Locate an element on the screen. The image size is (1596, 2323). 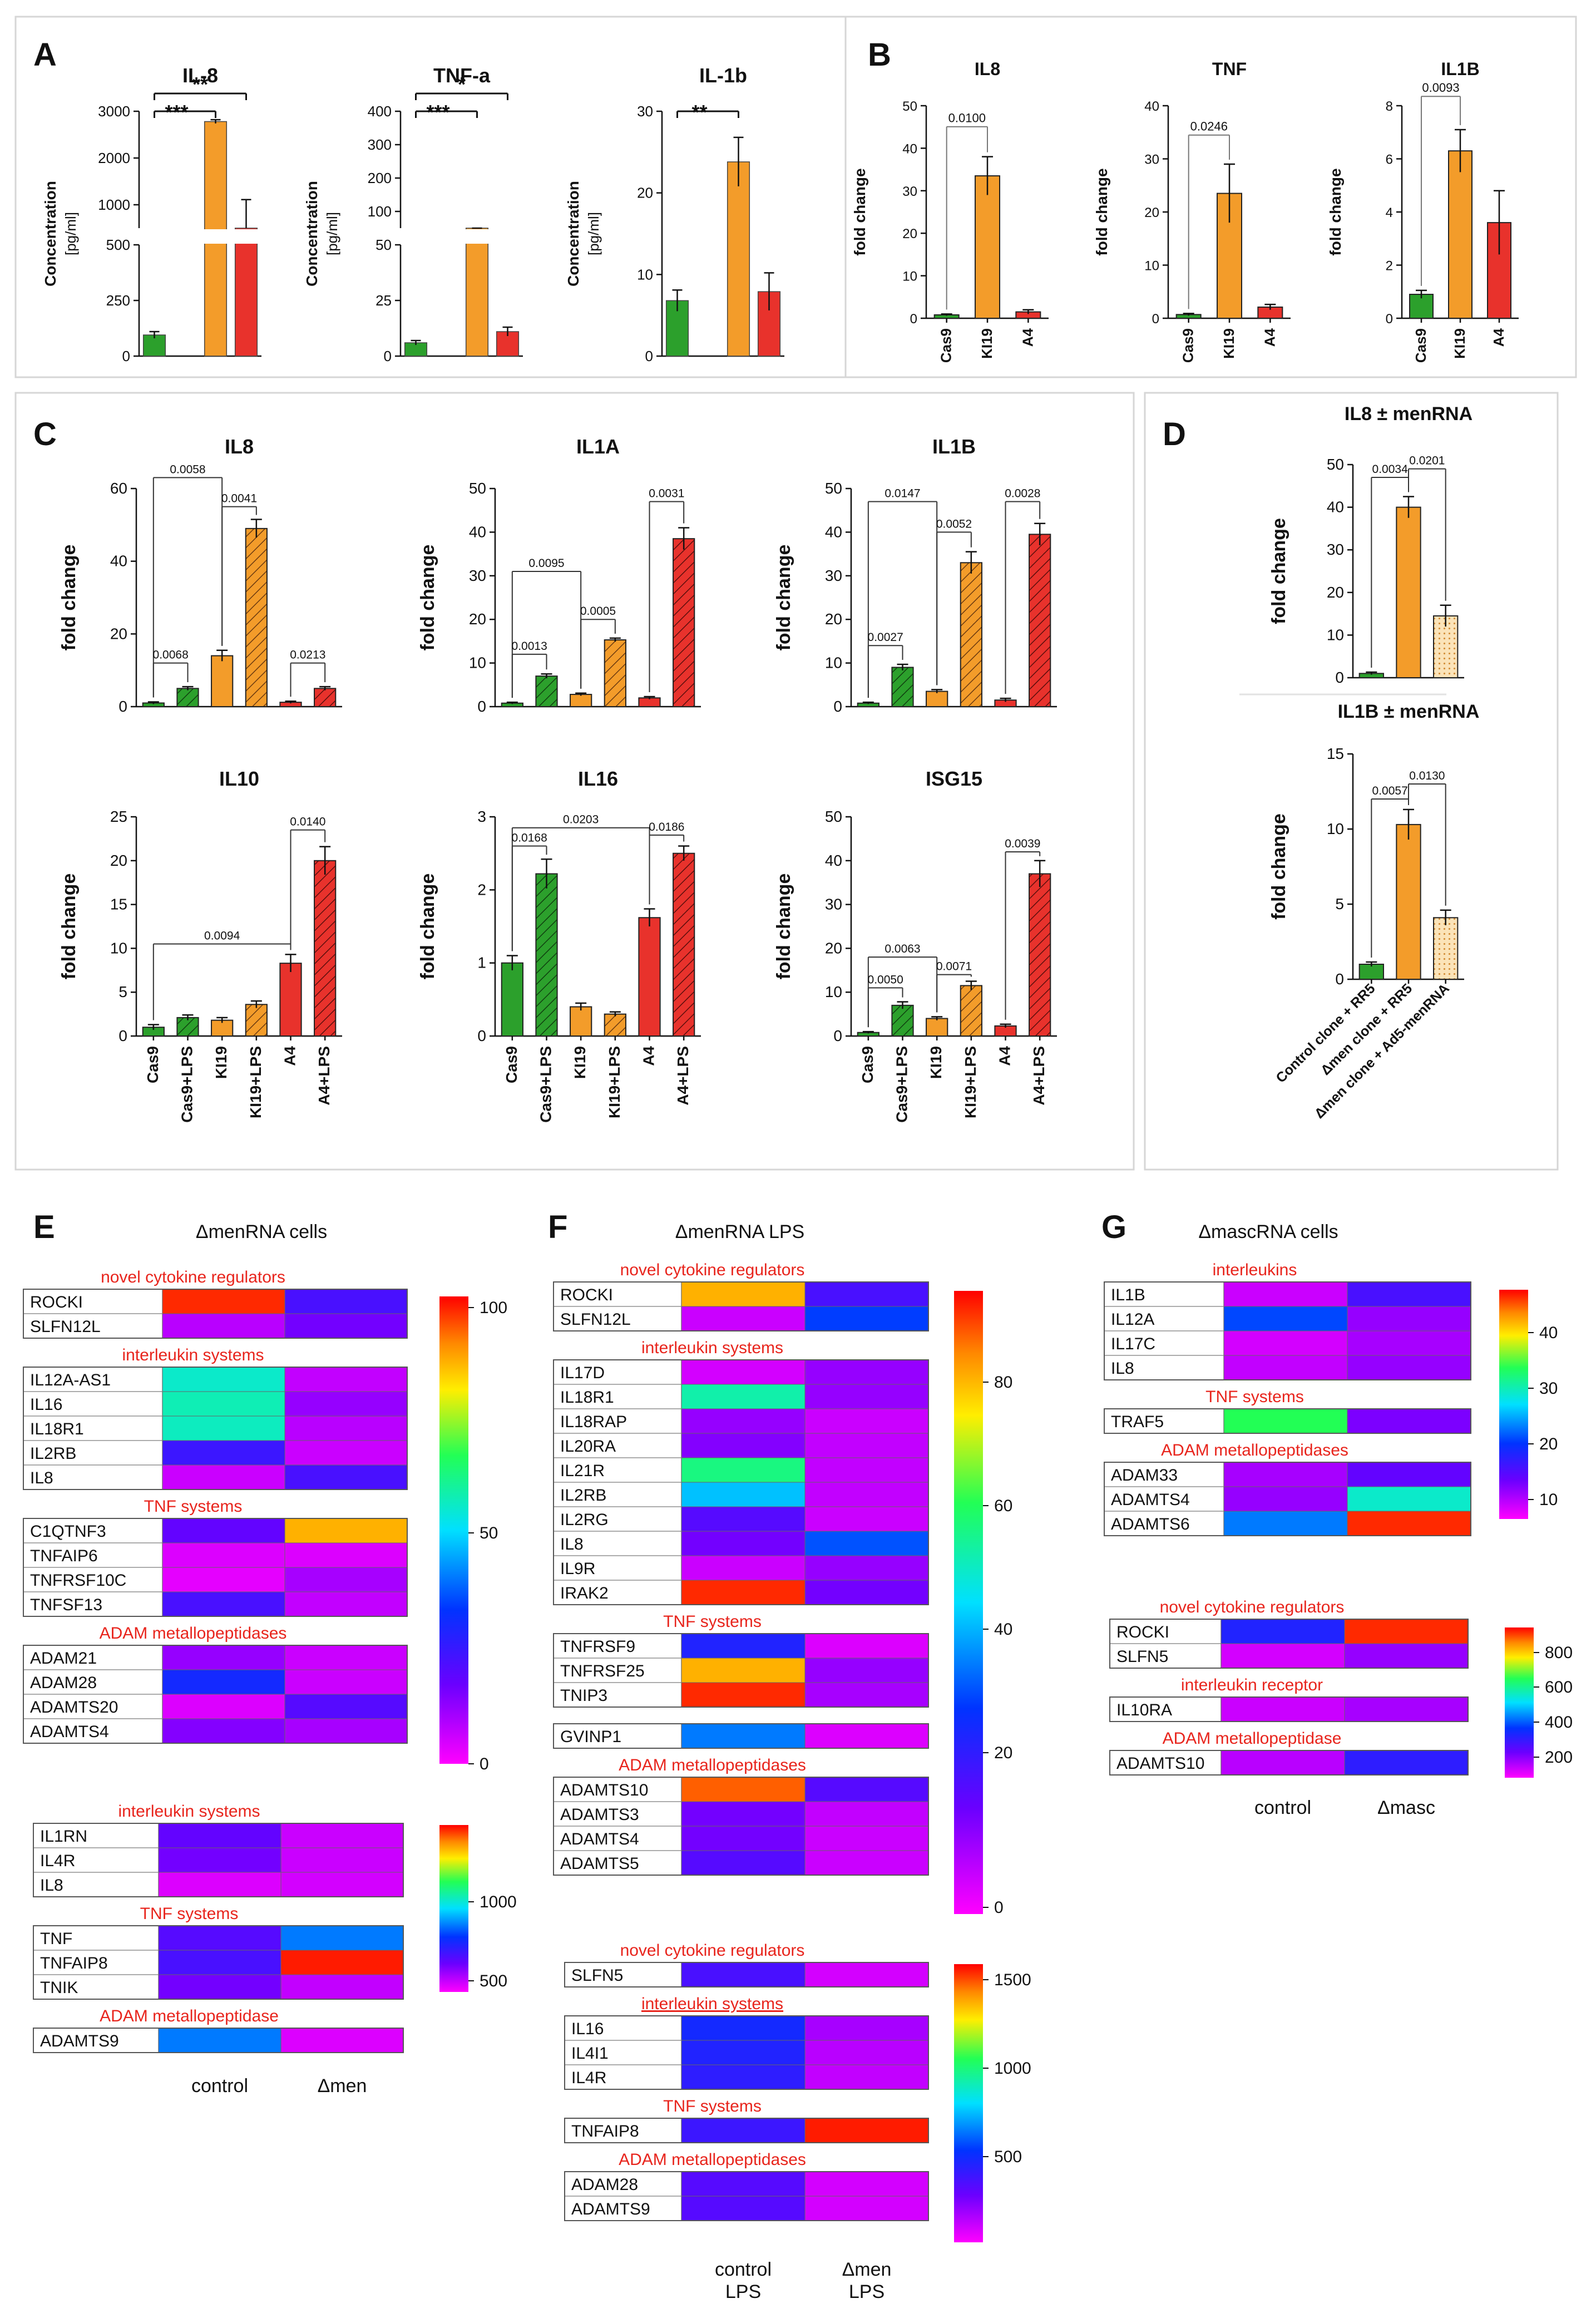
row-label: IL21R is located at coordinates (582, 1471).